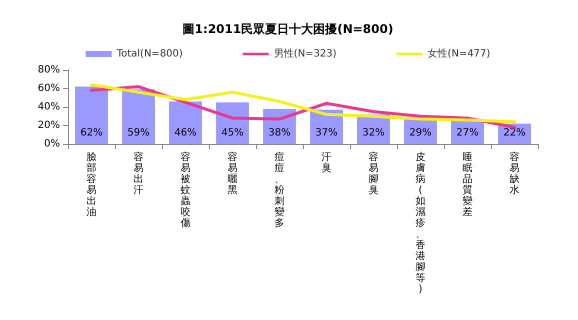  What do you see at coordinates (185, 190) in the screenshot?
I see `x-tick-label: 容易被蚊蟲咬傷` at bounding box center [185, 190].